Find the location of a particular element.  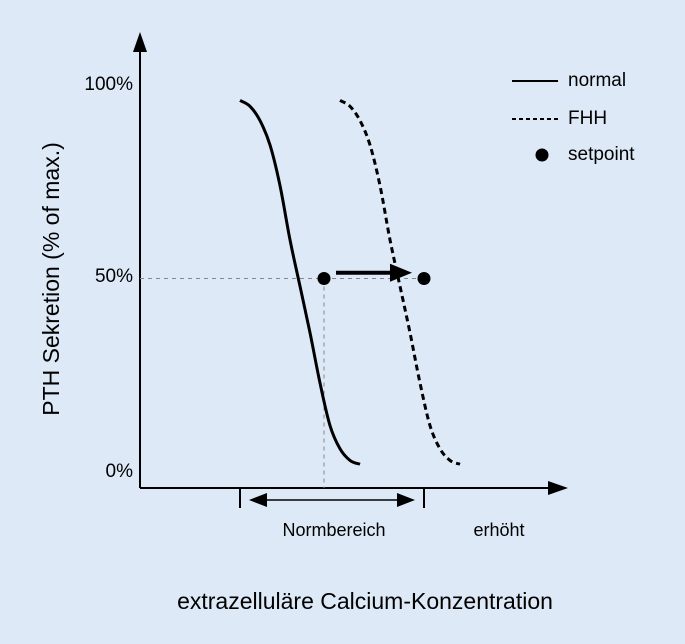

y-tick-label-50: 50% is located at coordinates (114, 276).